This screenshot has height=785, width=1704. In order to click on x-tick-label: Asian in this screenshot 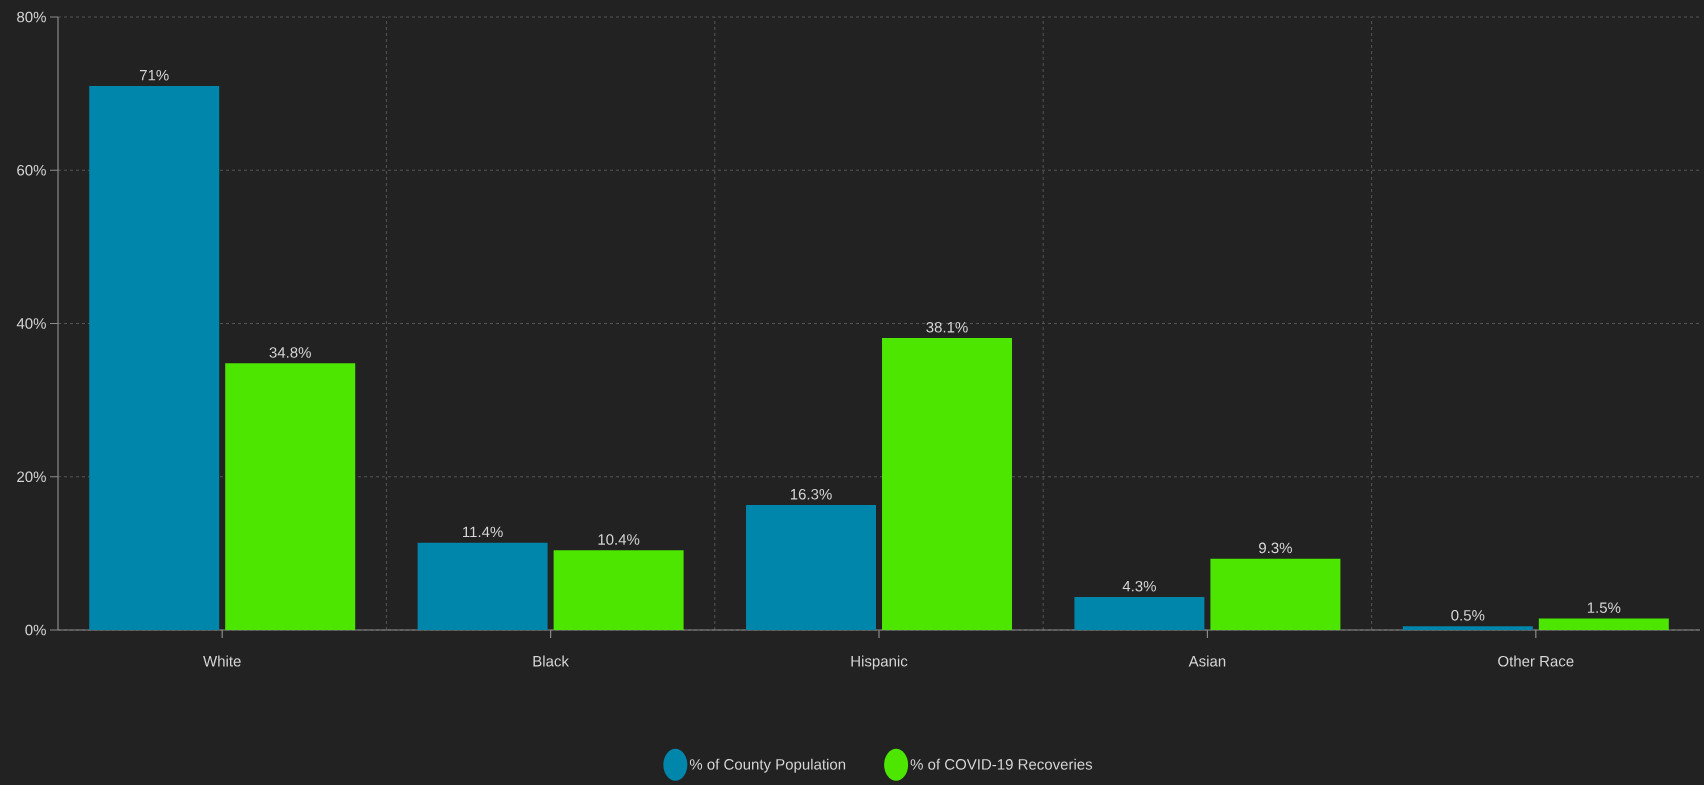, I will do `click(1207, 661)`.